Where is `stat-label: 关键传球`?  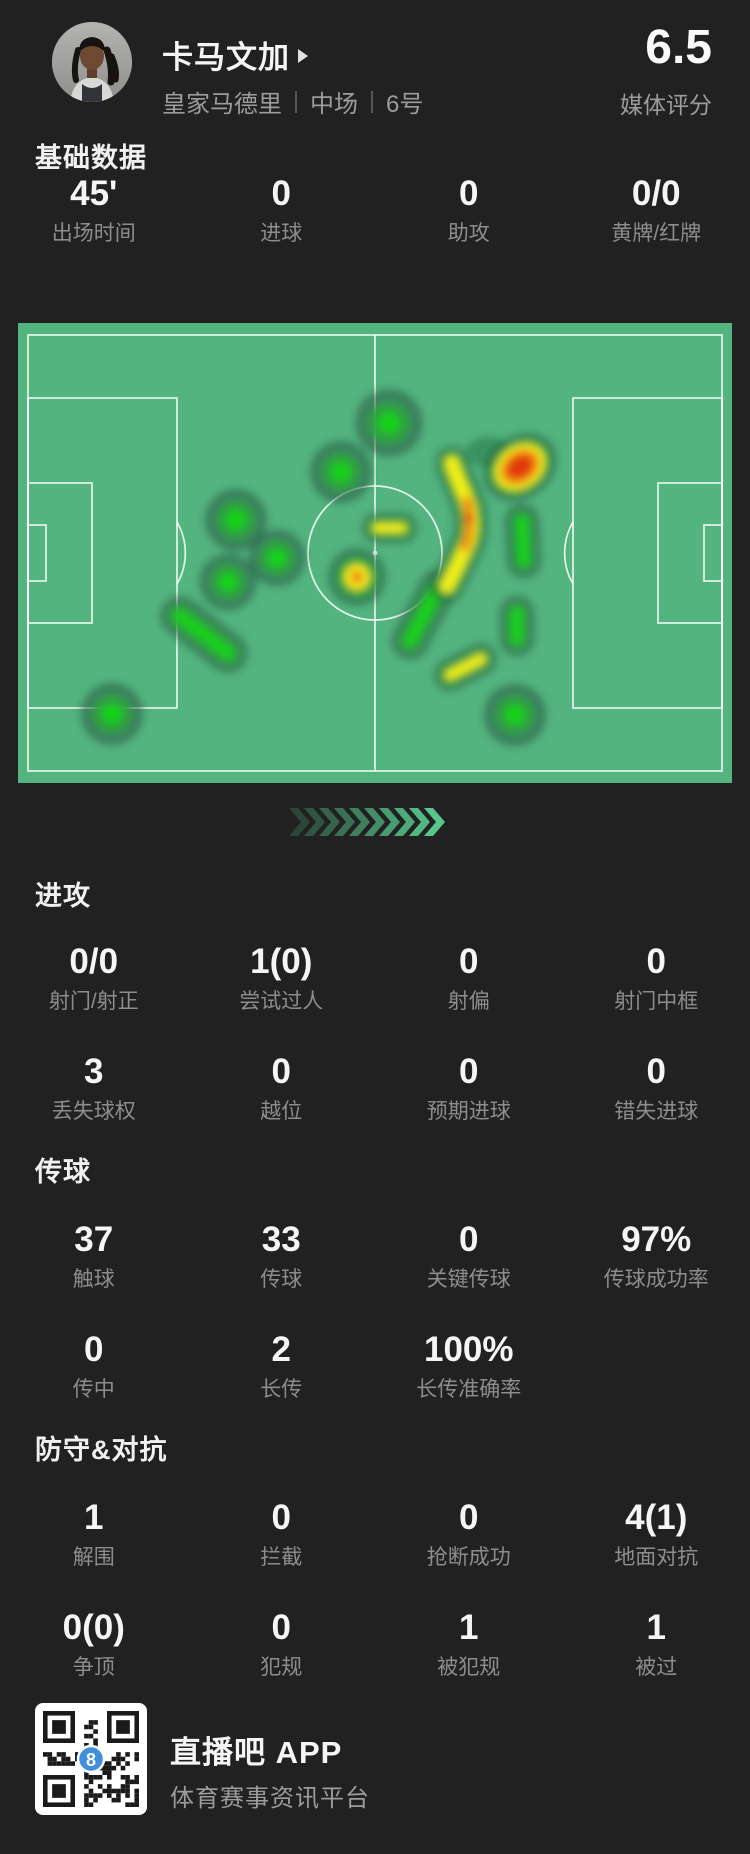
stat-label: 关键传球 is located at coordinates (468, 1279).